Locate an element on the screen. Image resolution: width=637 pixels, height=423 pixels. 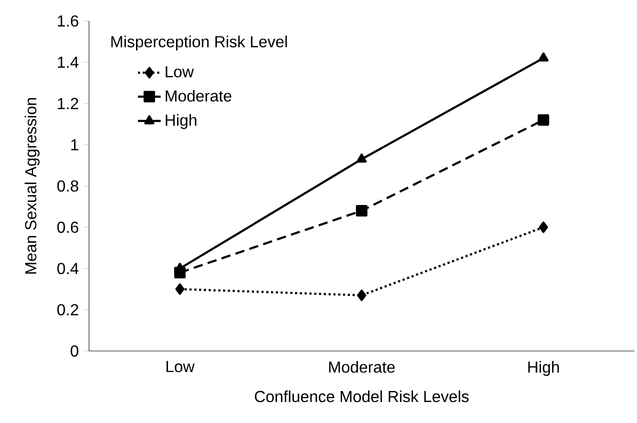
legend-label: Low is located at coordinates (180, 72).